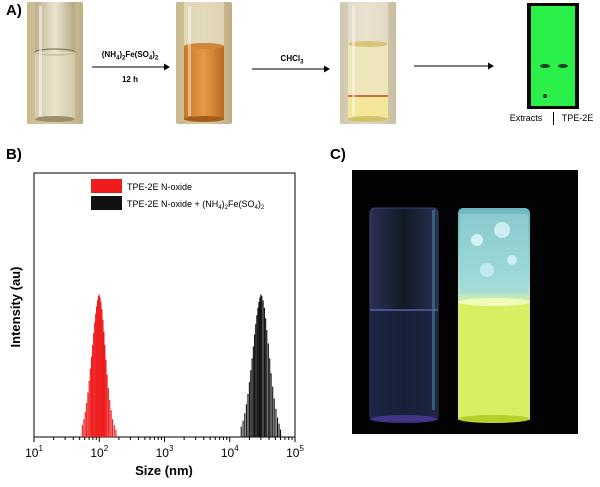 The height and width of the screenshot is (487, 600). I want to click on tlc-plate, so click(553, 56).